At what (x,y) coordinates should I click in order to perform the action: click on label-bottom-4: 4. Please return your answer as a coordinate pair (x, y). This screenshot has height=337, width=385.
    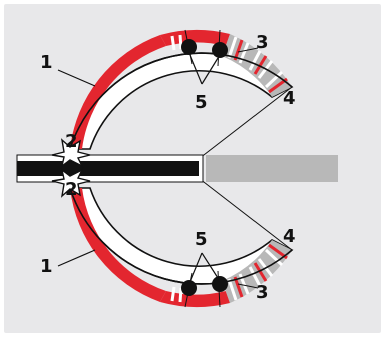
    Looking at the image, I should click on (289, 236).